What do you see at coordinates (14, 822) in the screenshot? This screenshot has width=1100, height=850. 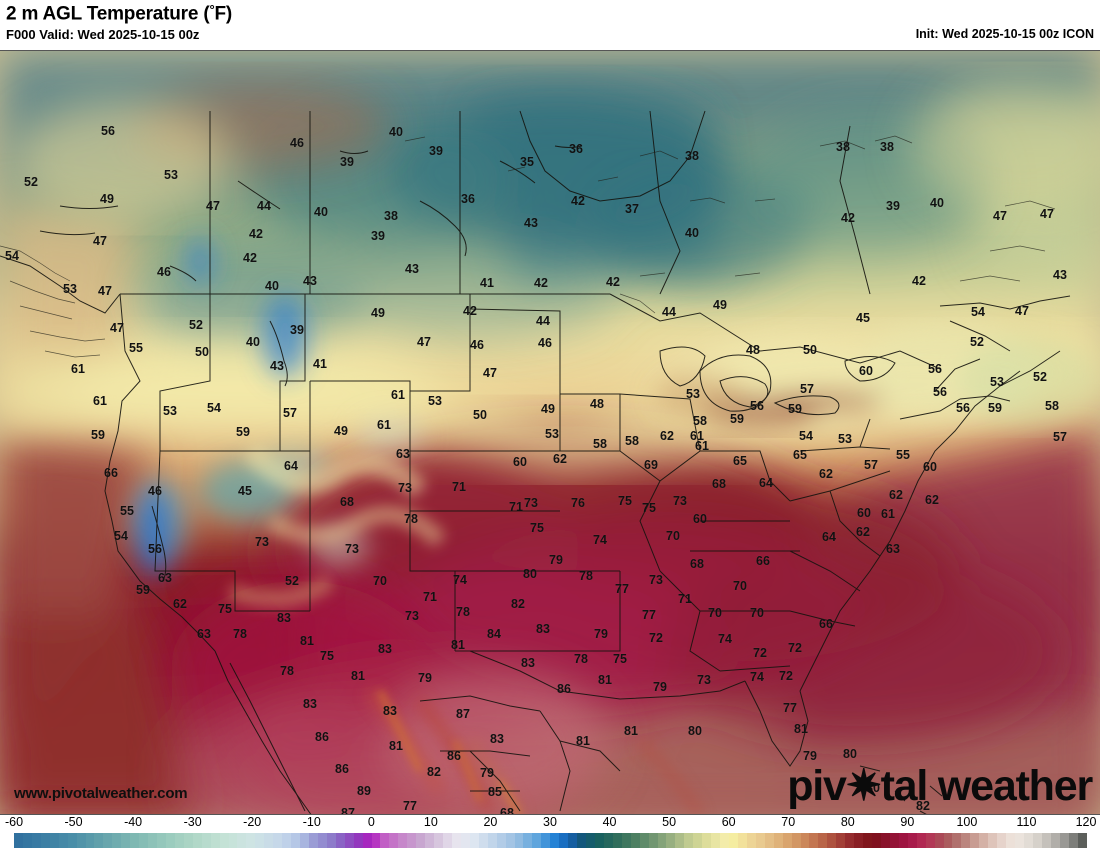 I see `colorbar-tick: -60` at bounding box center [14, 822].